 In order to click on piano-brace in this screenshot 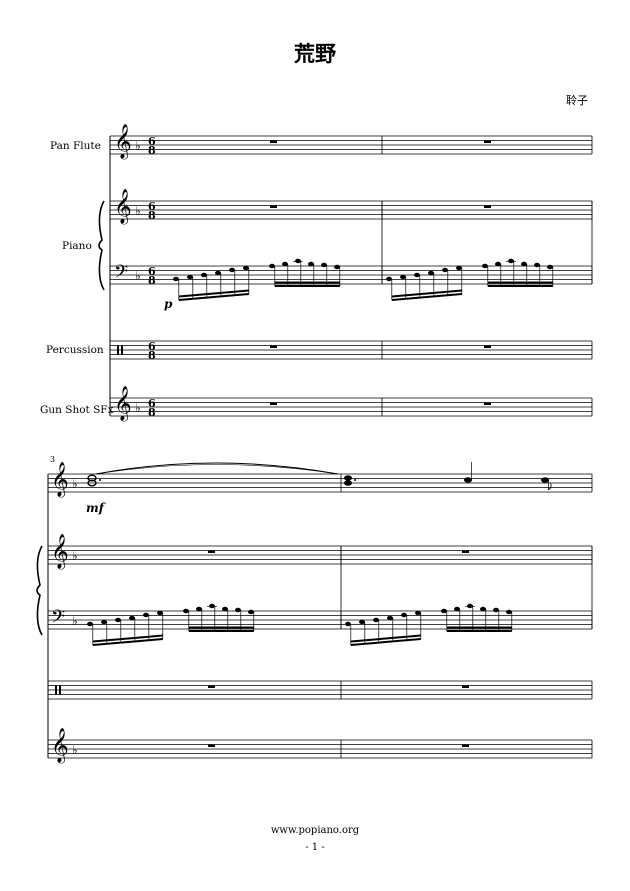, I will do `click(39, 590)`.